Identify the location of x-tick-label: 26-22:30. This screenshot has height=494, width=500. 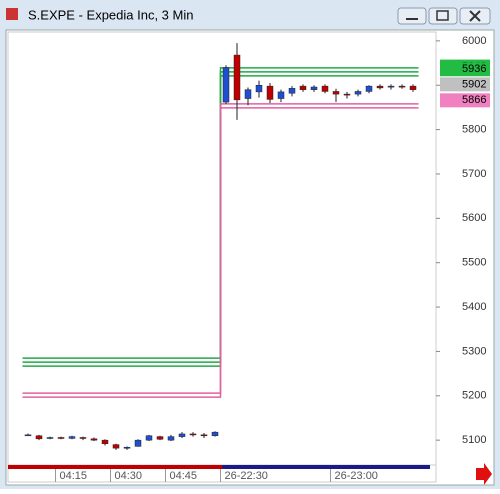
(246, 476).